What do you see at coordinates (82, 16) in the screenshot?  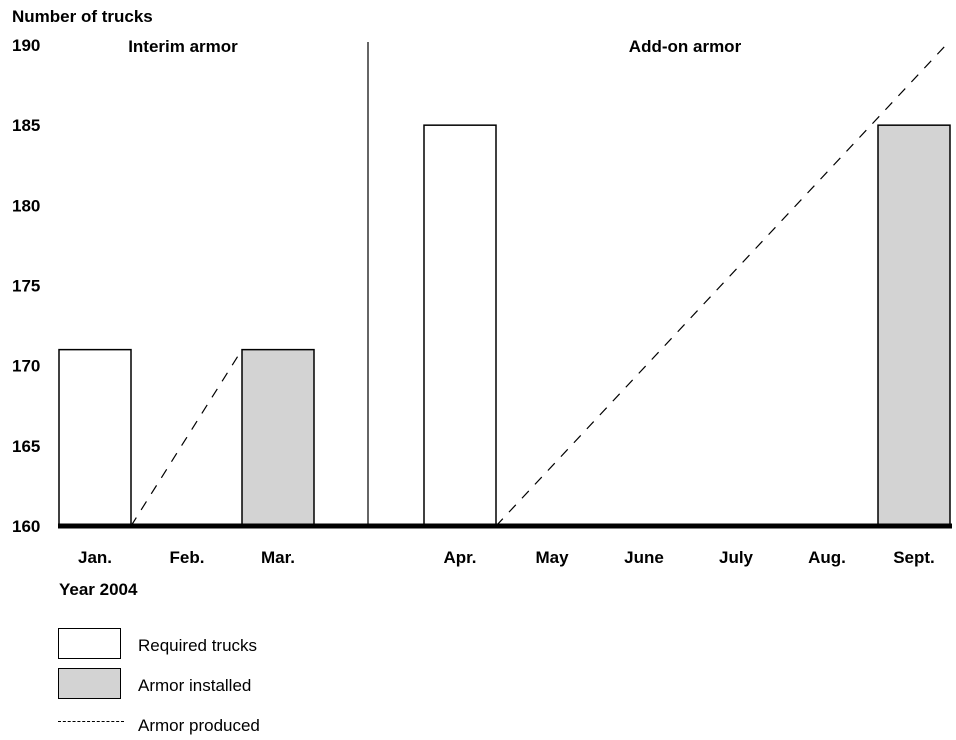 I see `y-axis-title: Number of trucks` at bounding box center [82, 16].